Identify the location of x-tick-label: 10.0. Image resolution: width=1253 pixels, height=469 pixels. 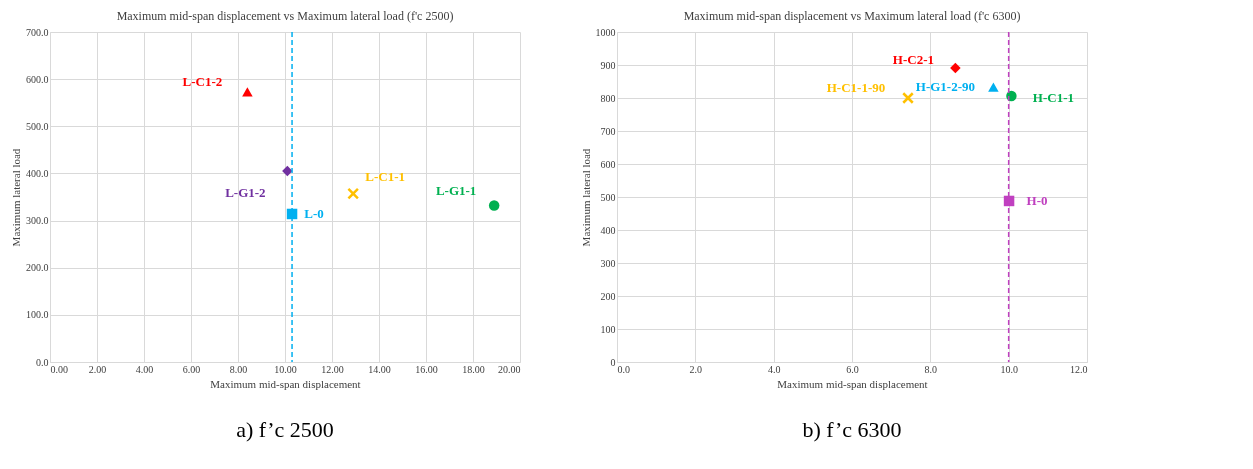
(1009, 369).